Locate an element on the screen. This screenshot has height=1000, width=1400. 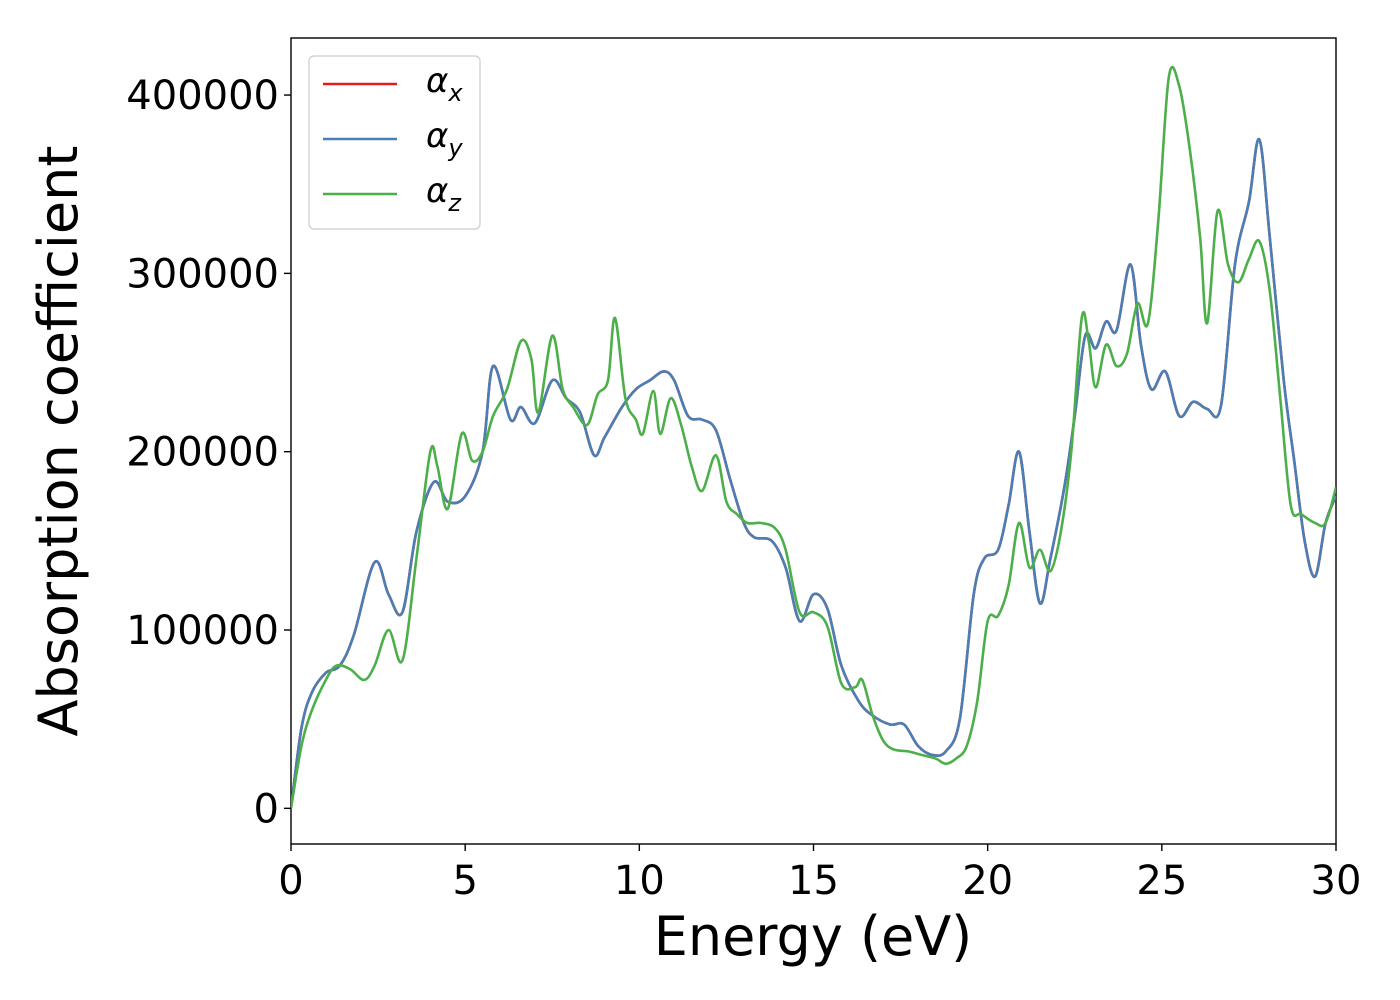
legend-box is located at coordinates (394, 142).